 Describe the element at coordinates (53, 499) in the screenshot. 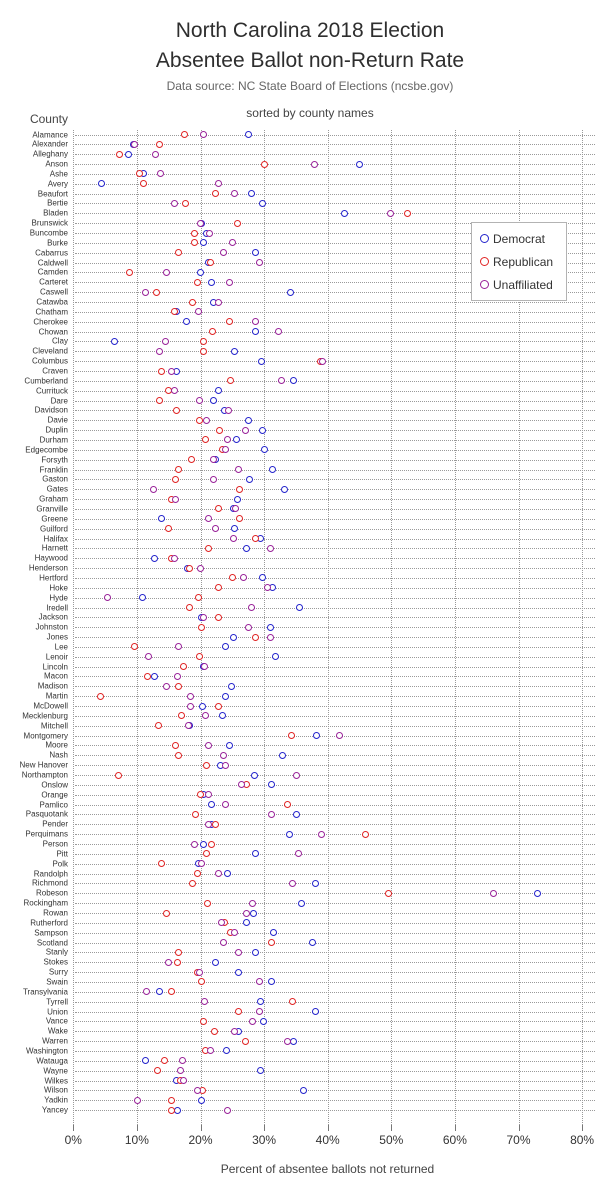

I see `county-label: Graham` at that location.